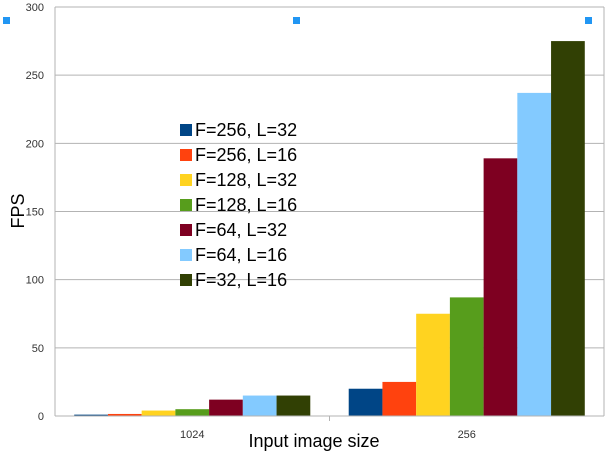  I want to click on legend-item: F=256, L=32, so click(238, 130).